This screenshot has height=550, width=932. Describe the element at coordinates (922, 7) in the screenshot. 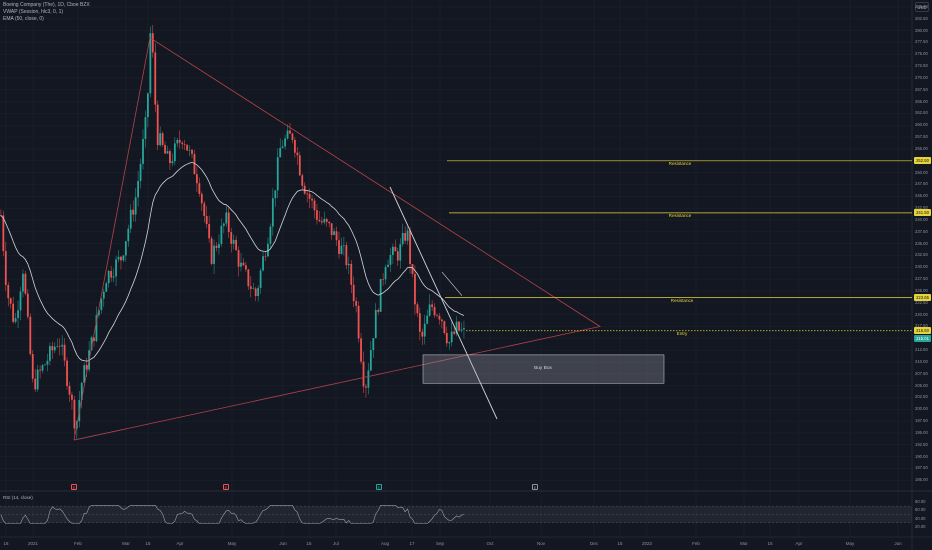

I see `currency-label: USD` at that location.